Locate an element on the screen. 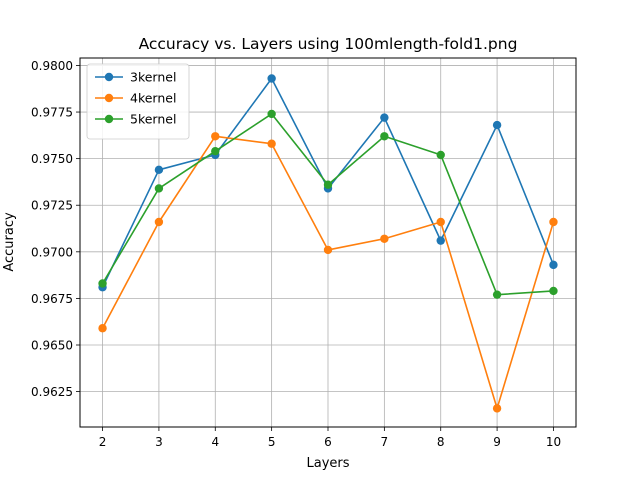 The width and height of the screenshot is (640, 480). legend-item: 5kernel is located at coordinates (135, 119).